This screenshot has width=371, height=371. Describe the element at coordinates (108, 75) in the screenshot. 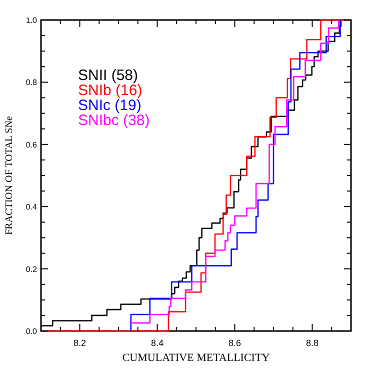

I see `text: SNII (58)` at that location.